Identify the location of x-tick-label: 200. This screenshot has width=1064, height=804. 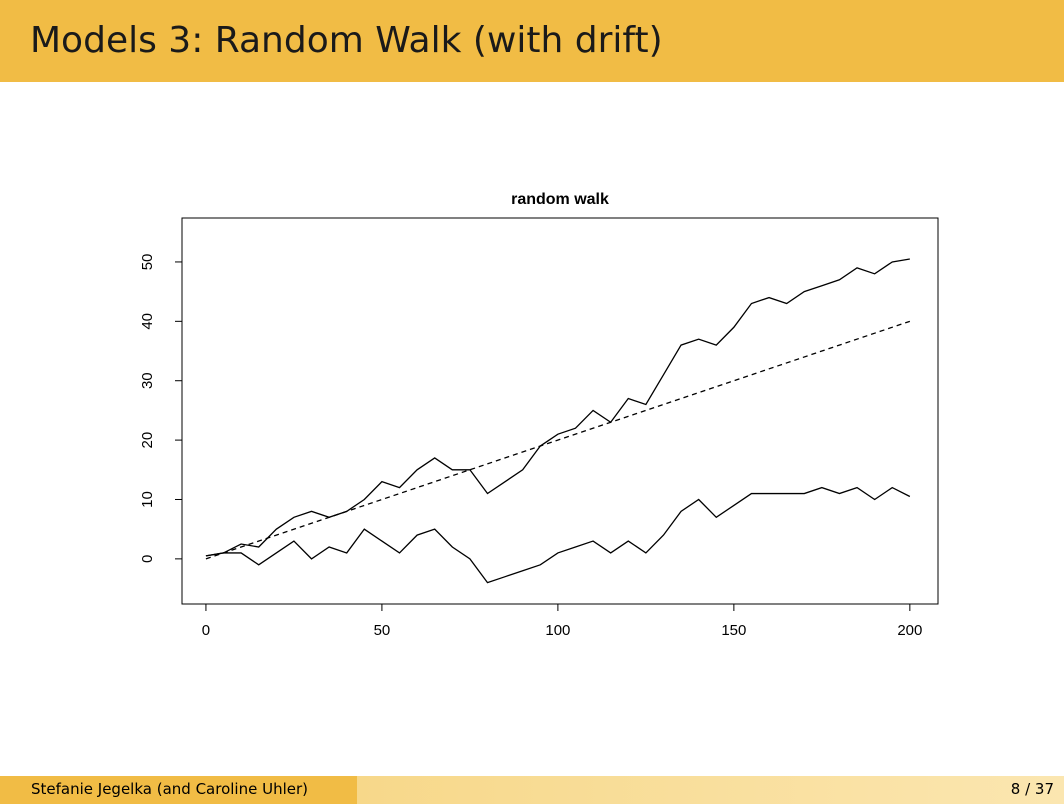
(909, 630).